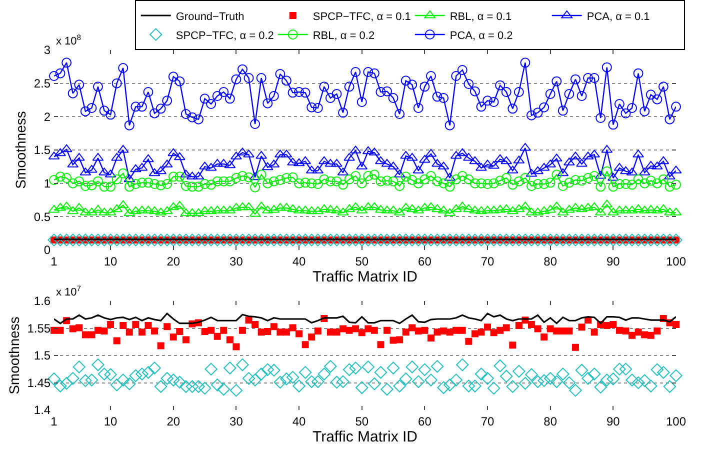  I want to click on text: x 10$^{8}$, so click(69, 40).